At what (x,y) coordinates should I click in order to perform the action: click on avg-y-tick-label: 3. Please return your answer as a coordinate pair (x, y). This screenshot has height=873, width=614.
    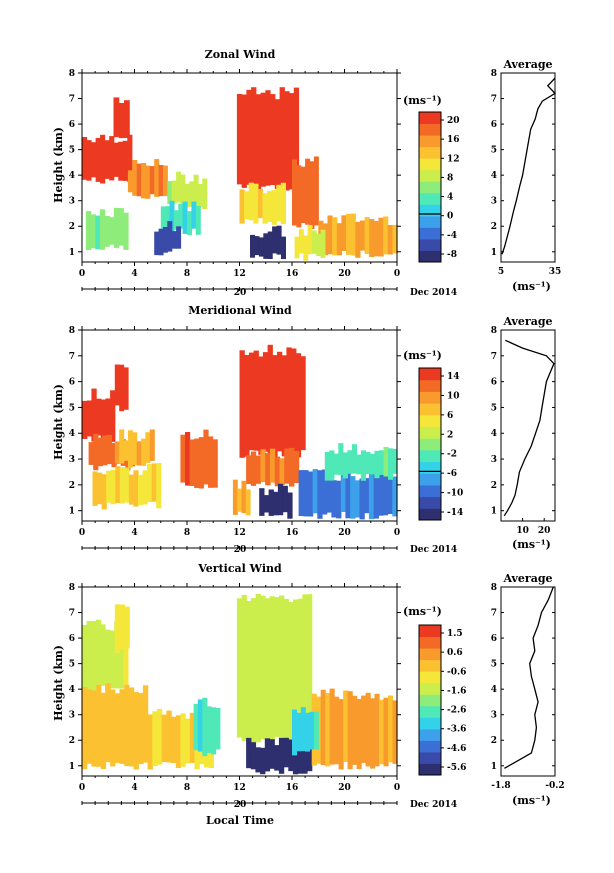
    Looking at the image, I should click on (494, 202).